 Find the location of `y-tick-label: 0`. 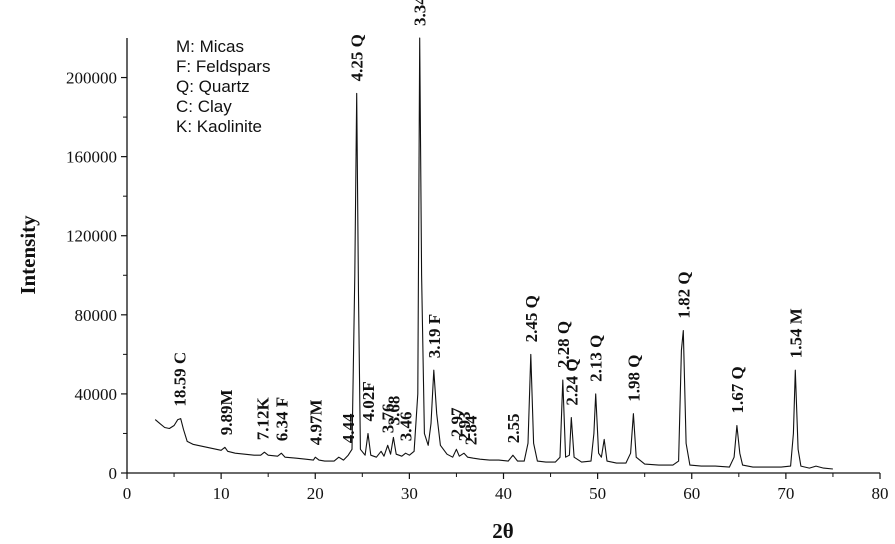

y-tick-label: 0 is located at coordinates (113, 473).